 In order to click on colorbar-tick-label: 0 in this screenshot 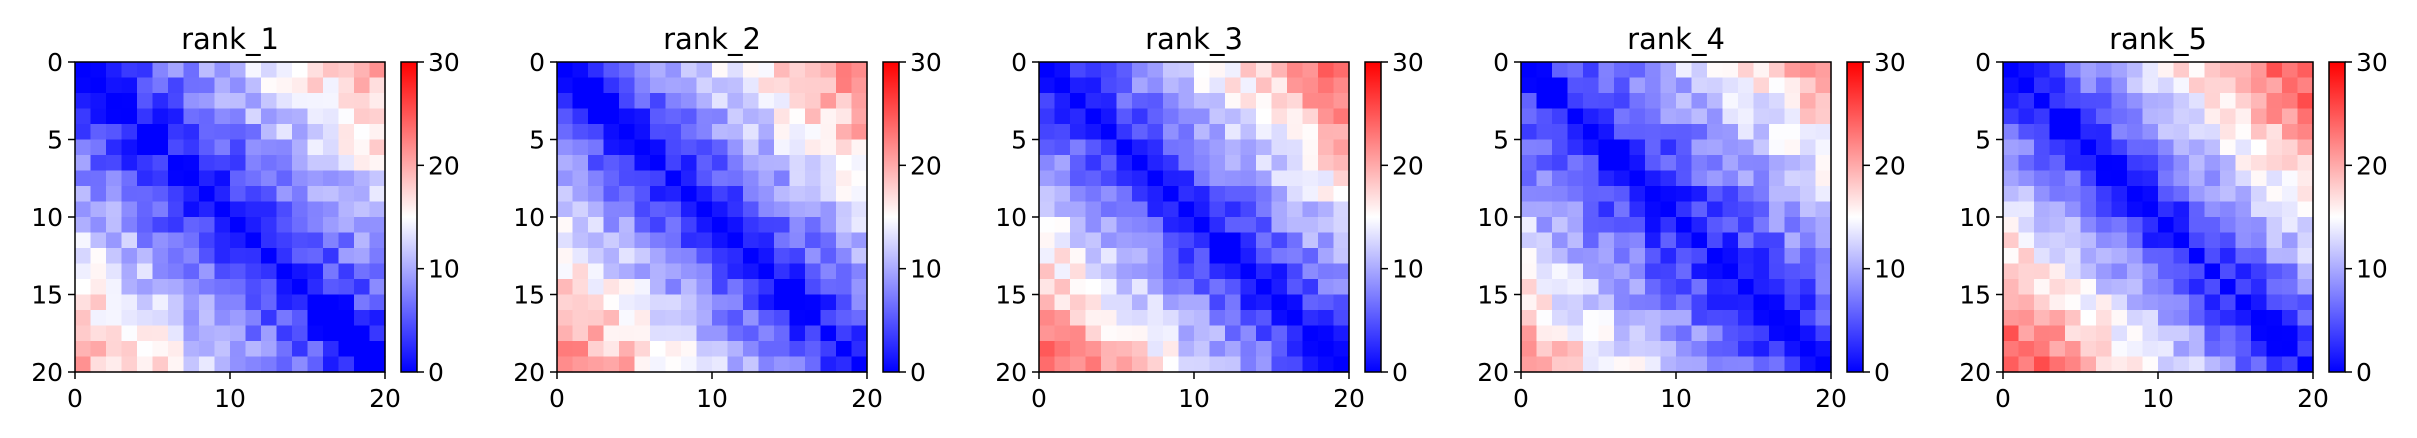, I will do `click(1882, 372)`.